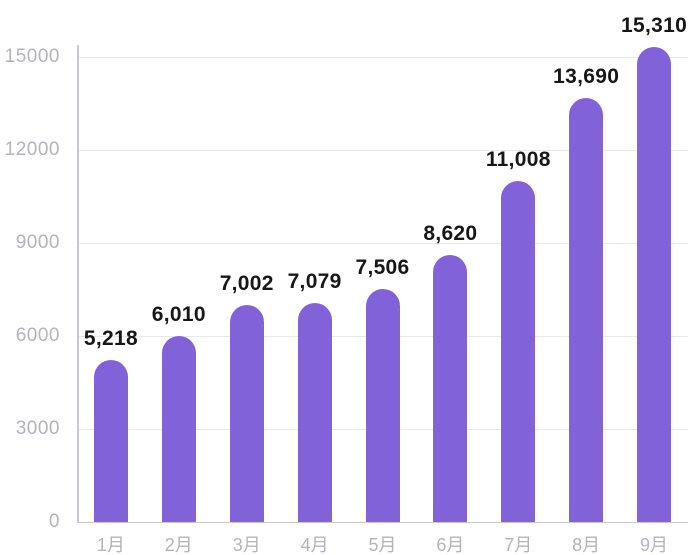 The image size is (700, 555). I want to click on bar-value-label: 13,690, so click(586, 76).